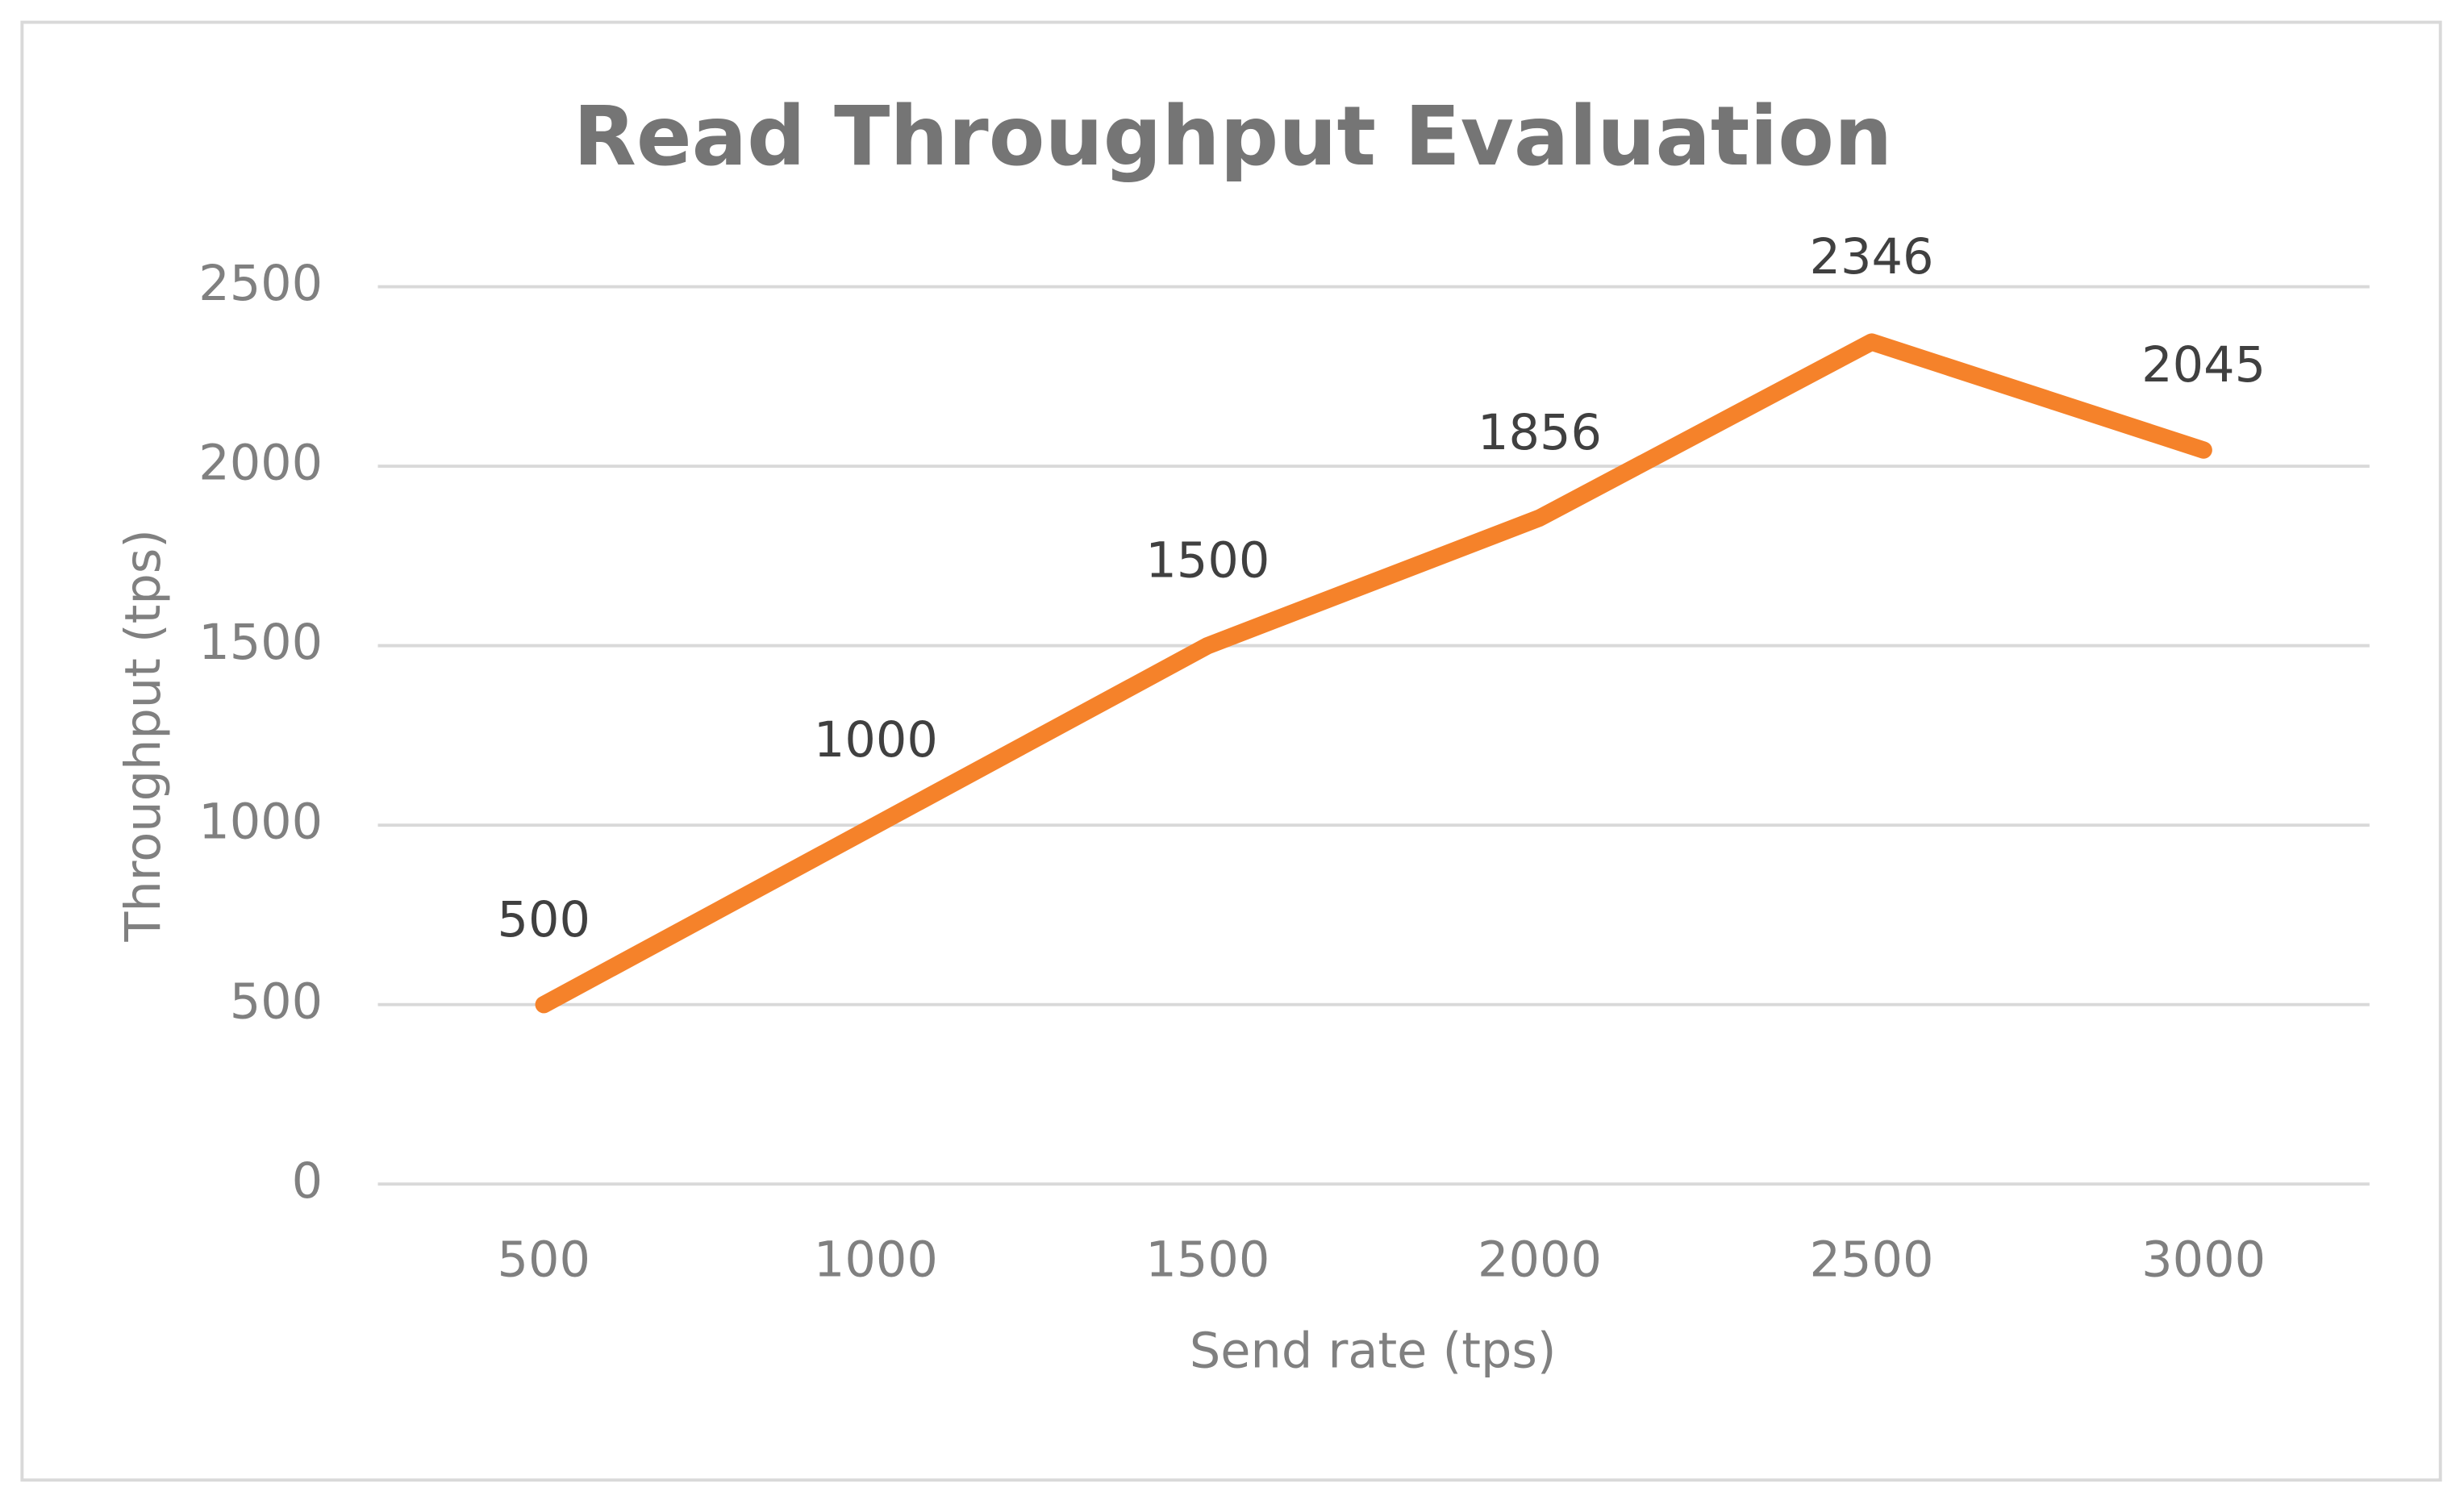 The height and width of the screenshot is (1496, 2464). I want to click on x-tick-label: 2000, so click(1540, 1259).